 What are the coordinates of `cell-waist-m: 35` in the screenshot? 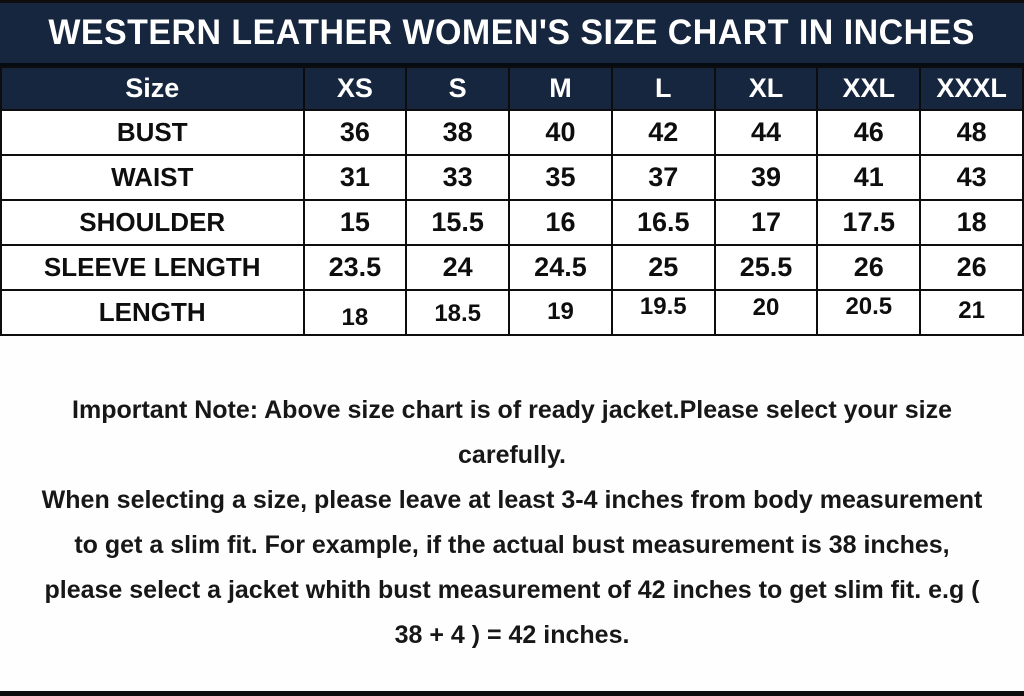 It's located at (560, 177).